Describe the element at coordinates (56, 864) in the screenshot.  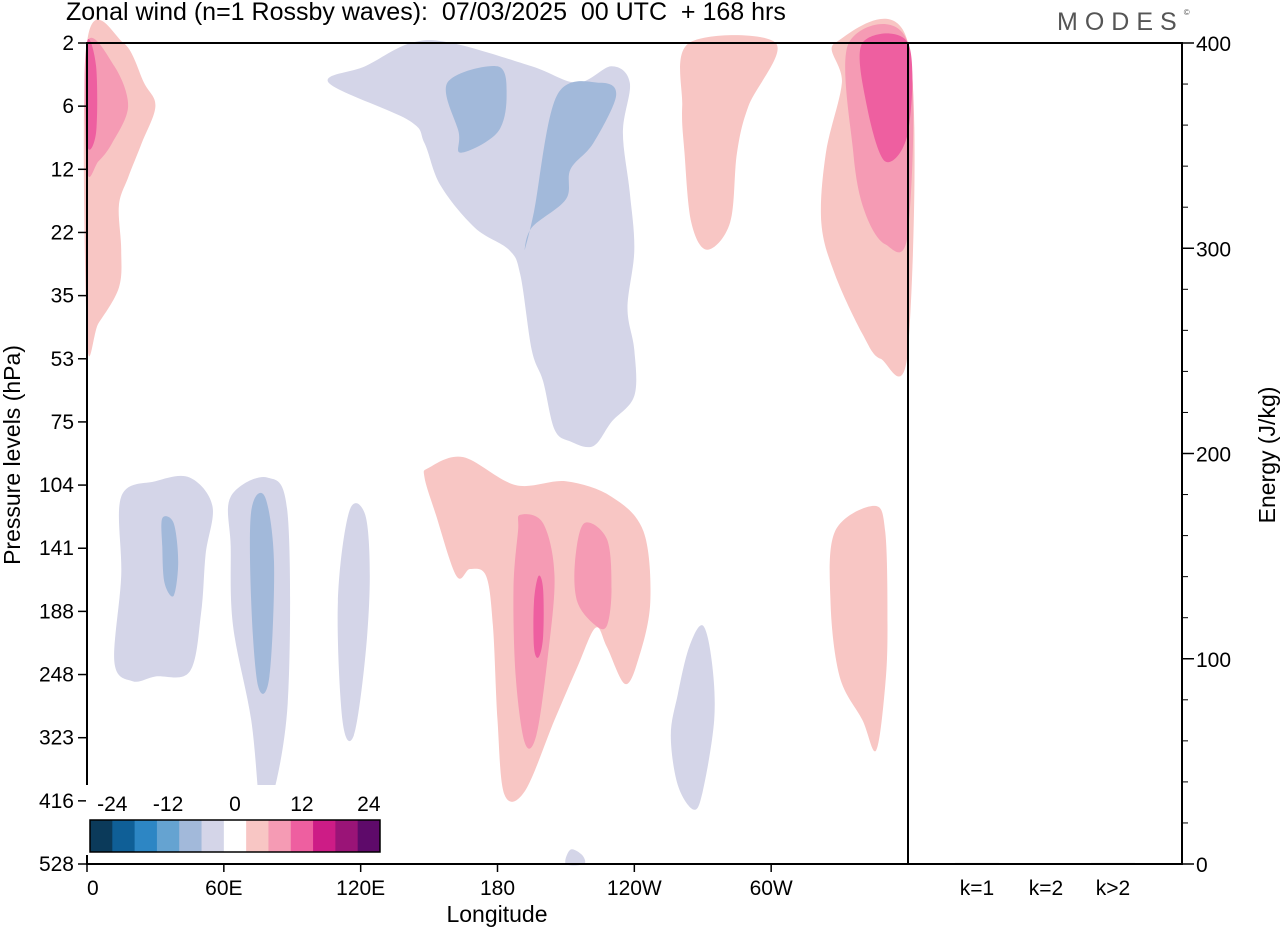
I see `pressure-tick-label: 528` at that location.